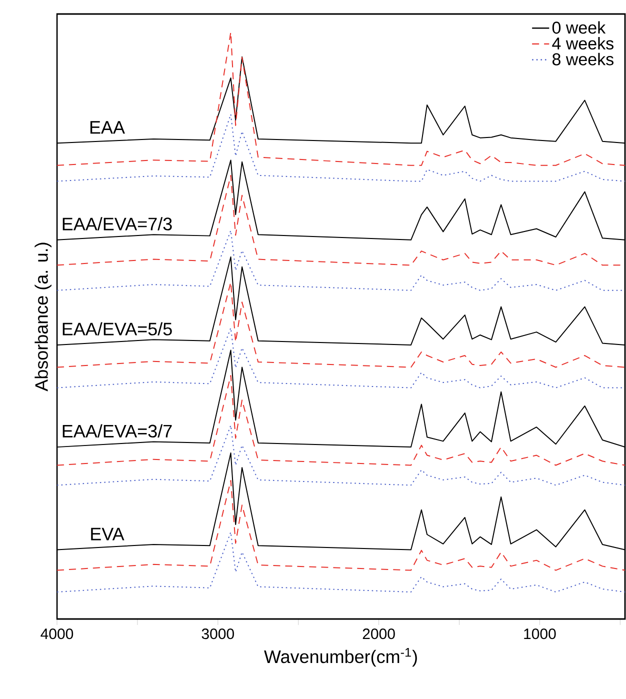  I want to click on annotation: EAA, so click(107, 127).